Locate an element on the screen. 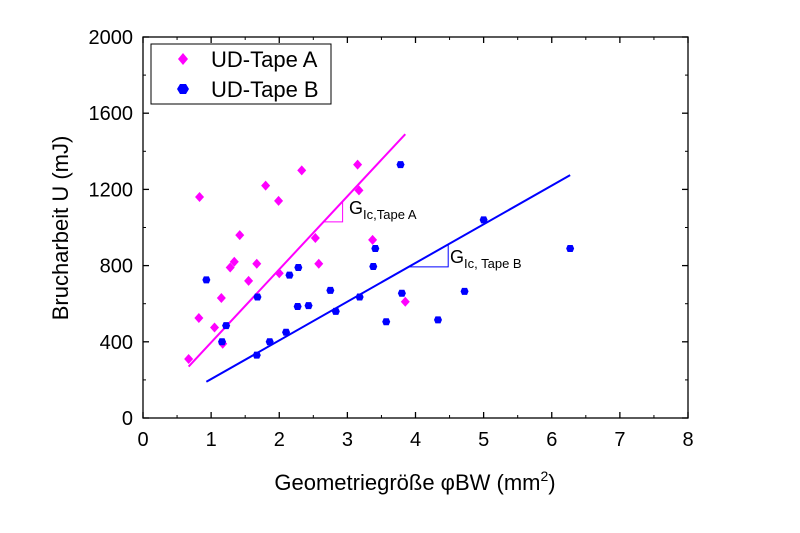 The height and width of the screenshot is (533, 800). legend: UD-Tape A UD-Tape B is located at coordinates (241, 74).